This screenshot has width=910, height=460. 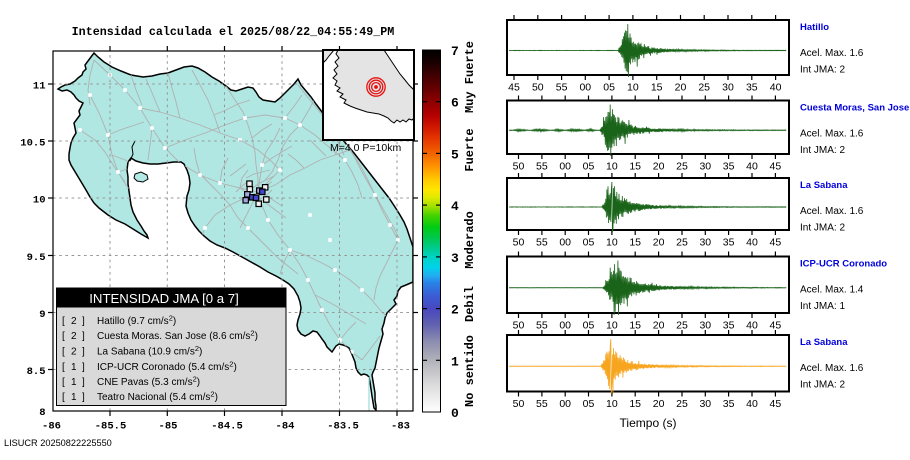 What do you see at coordinates (455, 206) in the screenshot?
I see `svg-text: 4` at bounding box center [455, 206].